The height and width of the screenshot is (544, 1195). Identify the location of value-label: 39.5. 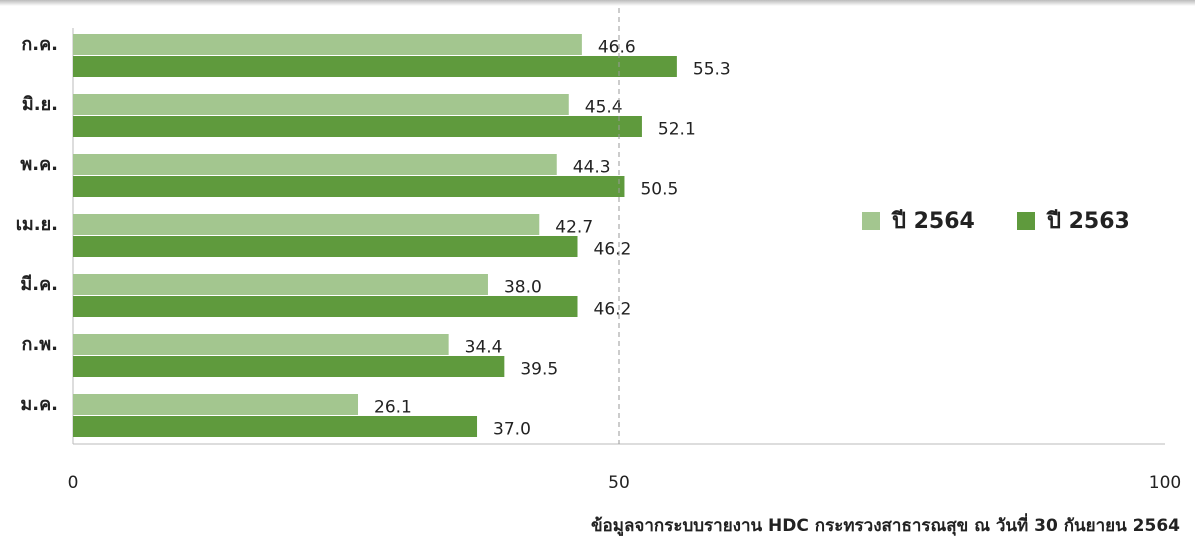
(539, 370).